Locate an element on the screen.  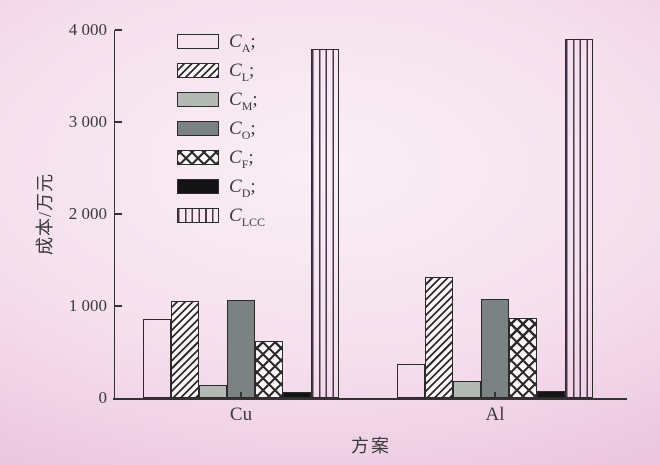
bar-al-c_a is located at coordinates (411, 380).